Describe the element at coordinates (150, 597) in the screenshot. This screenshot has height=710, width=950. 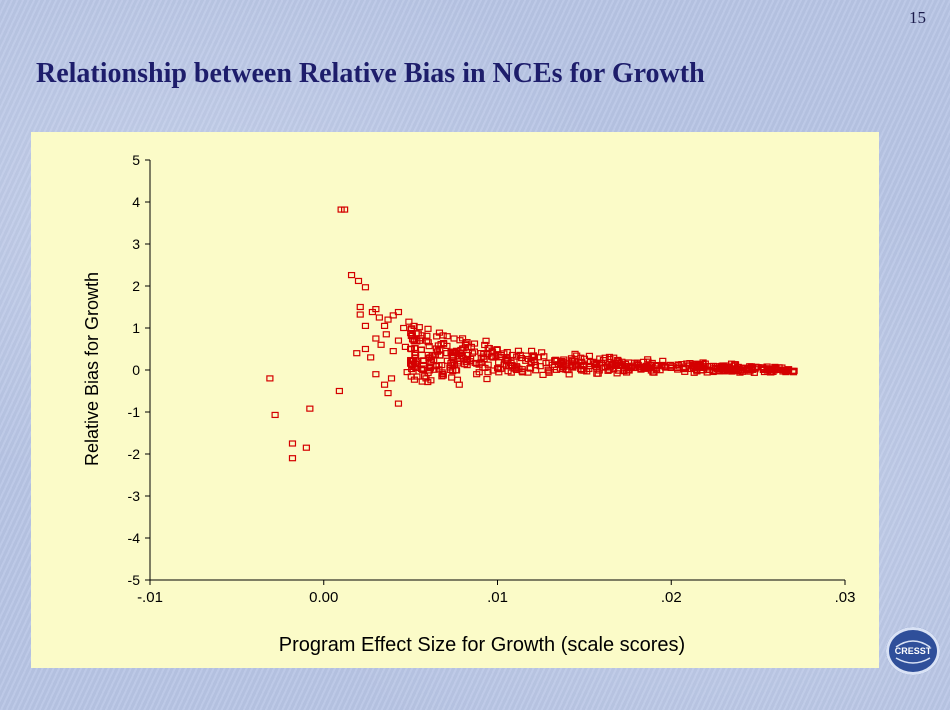
I see `x-tick-label: -.01` at that location.